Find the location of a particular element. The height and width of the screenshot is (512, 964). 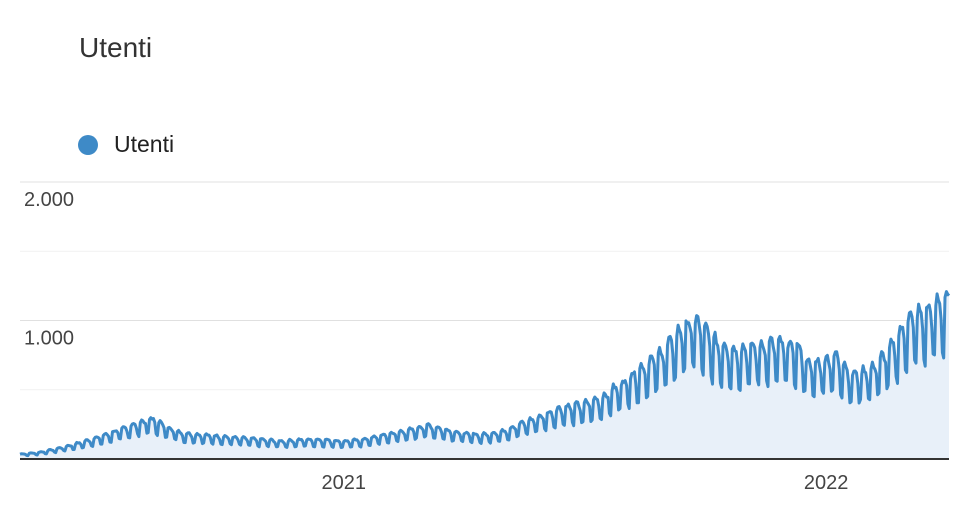

legend-dot-icon is located at coordinates (88, 144).